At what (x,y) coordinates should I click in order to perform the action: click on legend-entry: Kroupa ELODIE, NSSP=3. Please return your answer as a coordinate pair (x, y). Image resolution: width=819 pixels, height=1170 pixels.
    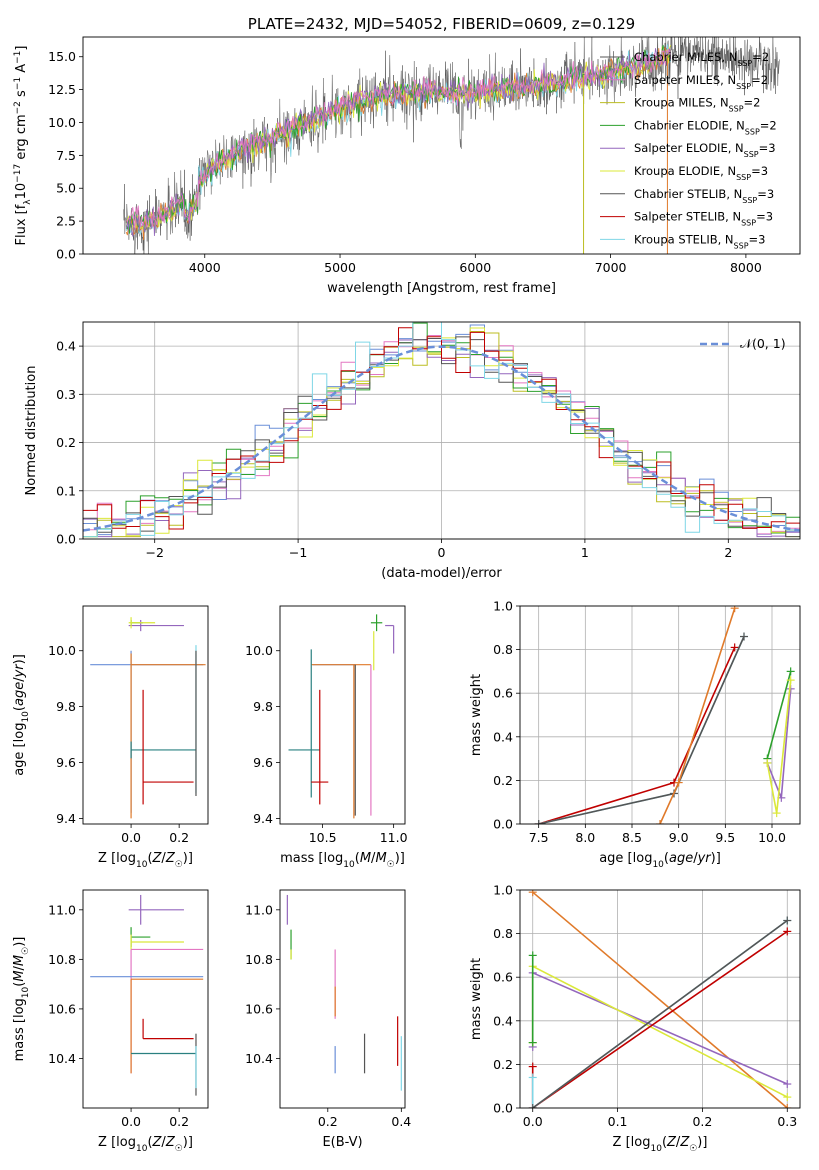
    Looking at the image, I should click on (701, 173).